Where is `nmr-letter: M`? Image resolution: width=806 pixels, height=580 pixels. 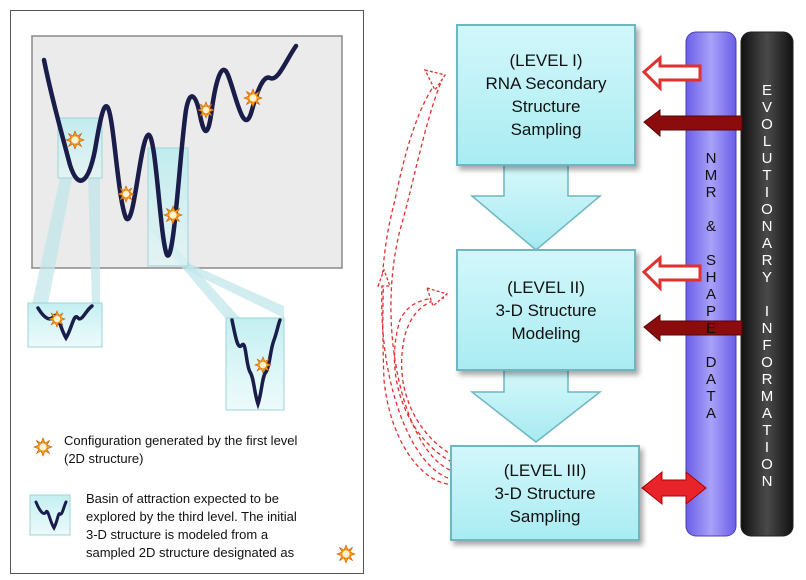 nmr-letter: M is located at coordinates (711, 175).